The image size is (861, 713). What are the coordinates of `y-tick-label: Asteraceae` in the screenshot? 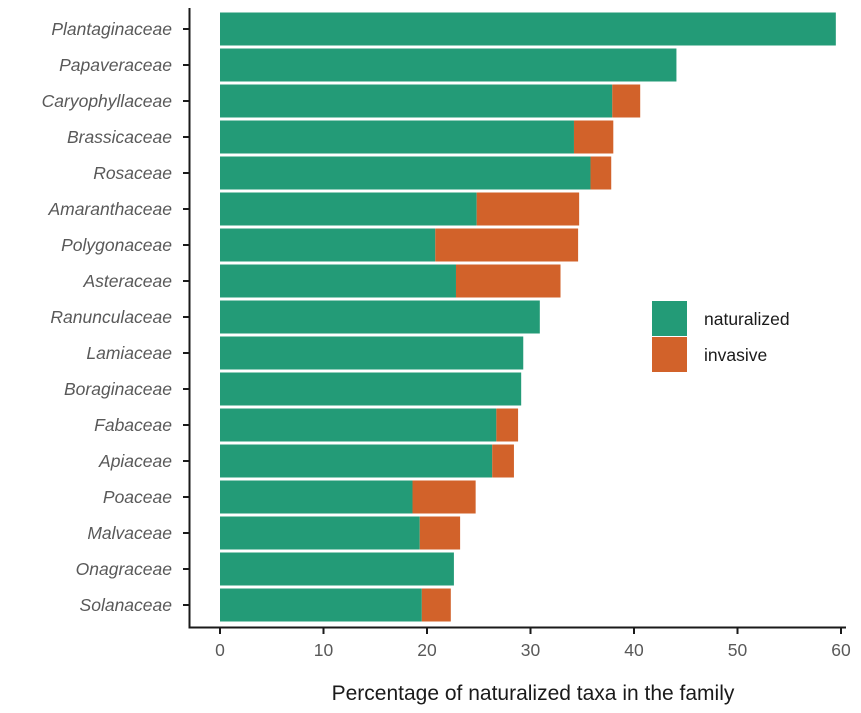 It's located at (127, 281).